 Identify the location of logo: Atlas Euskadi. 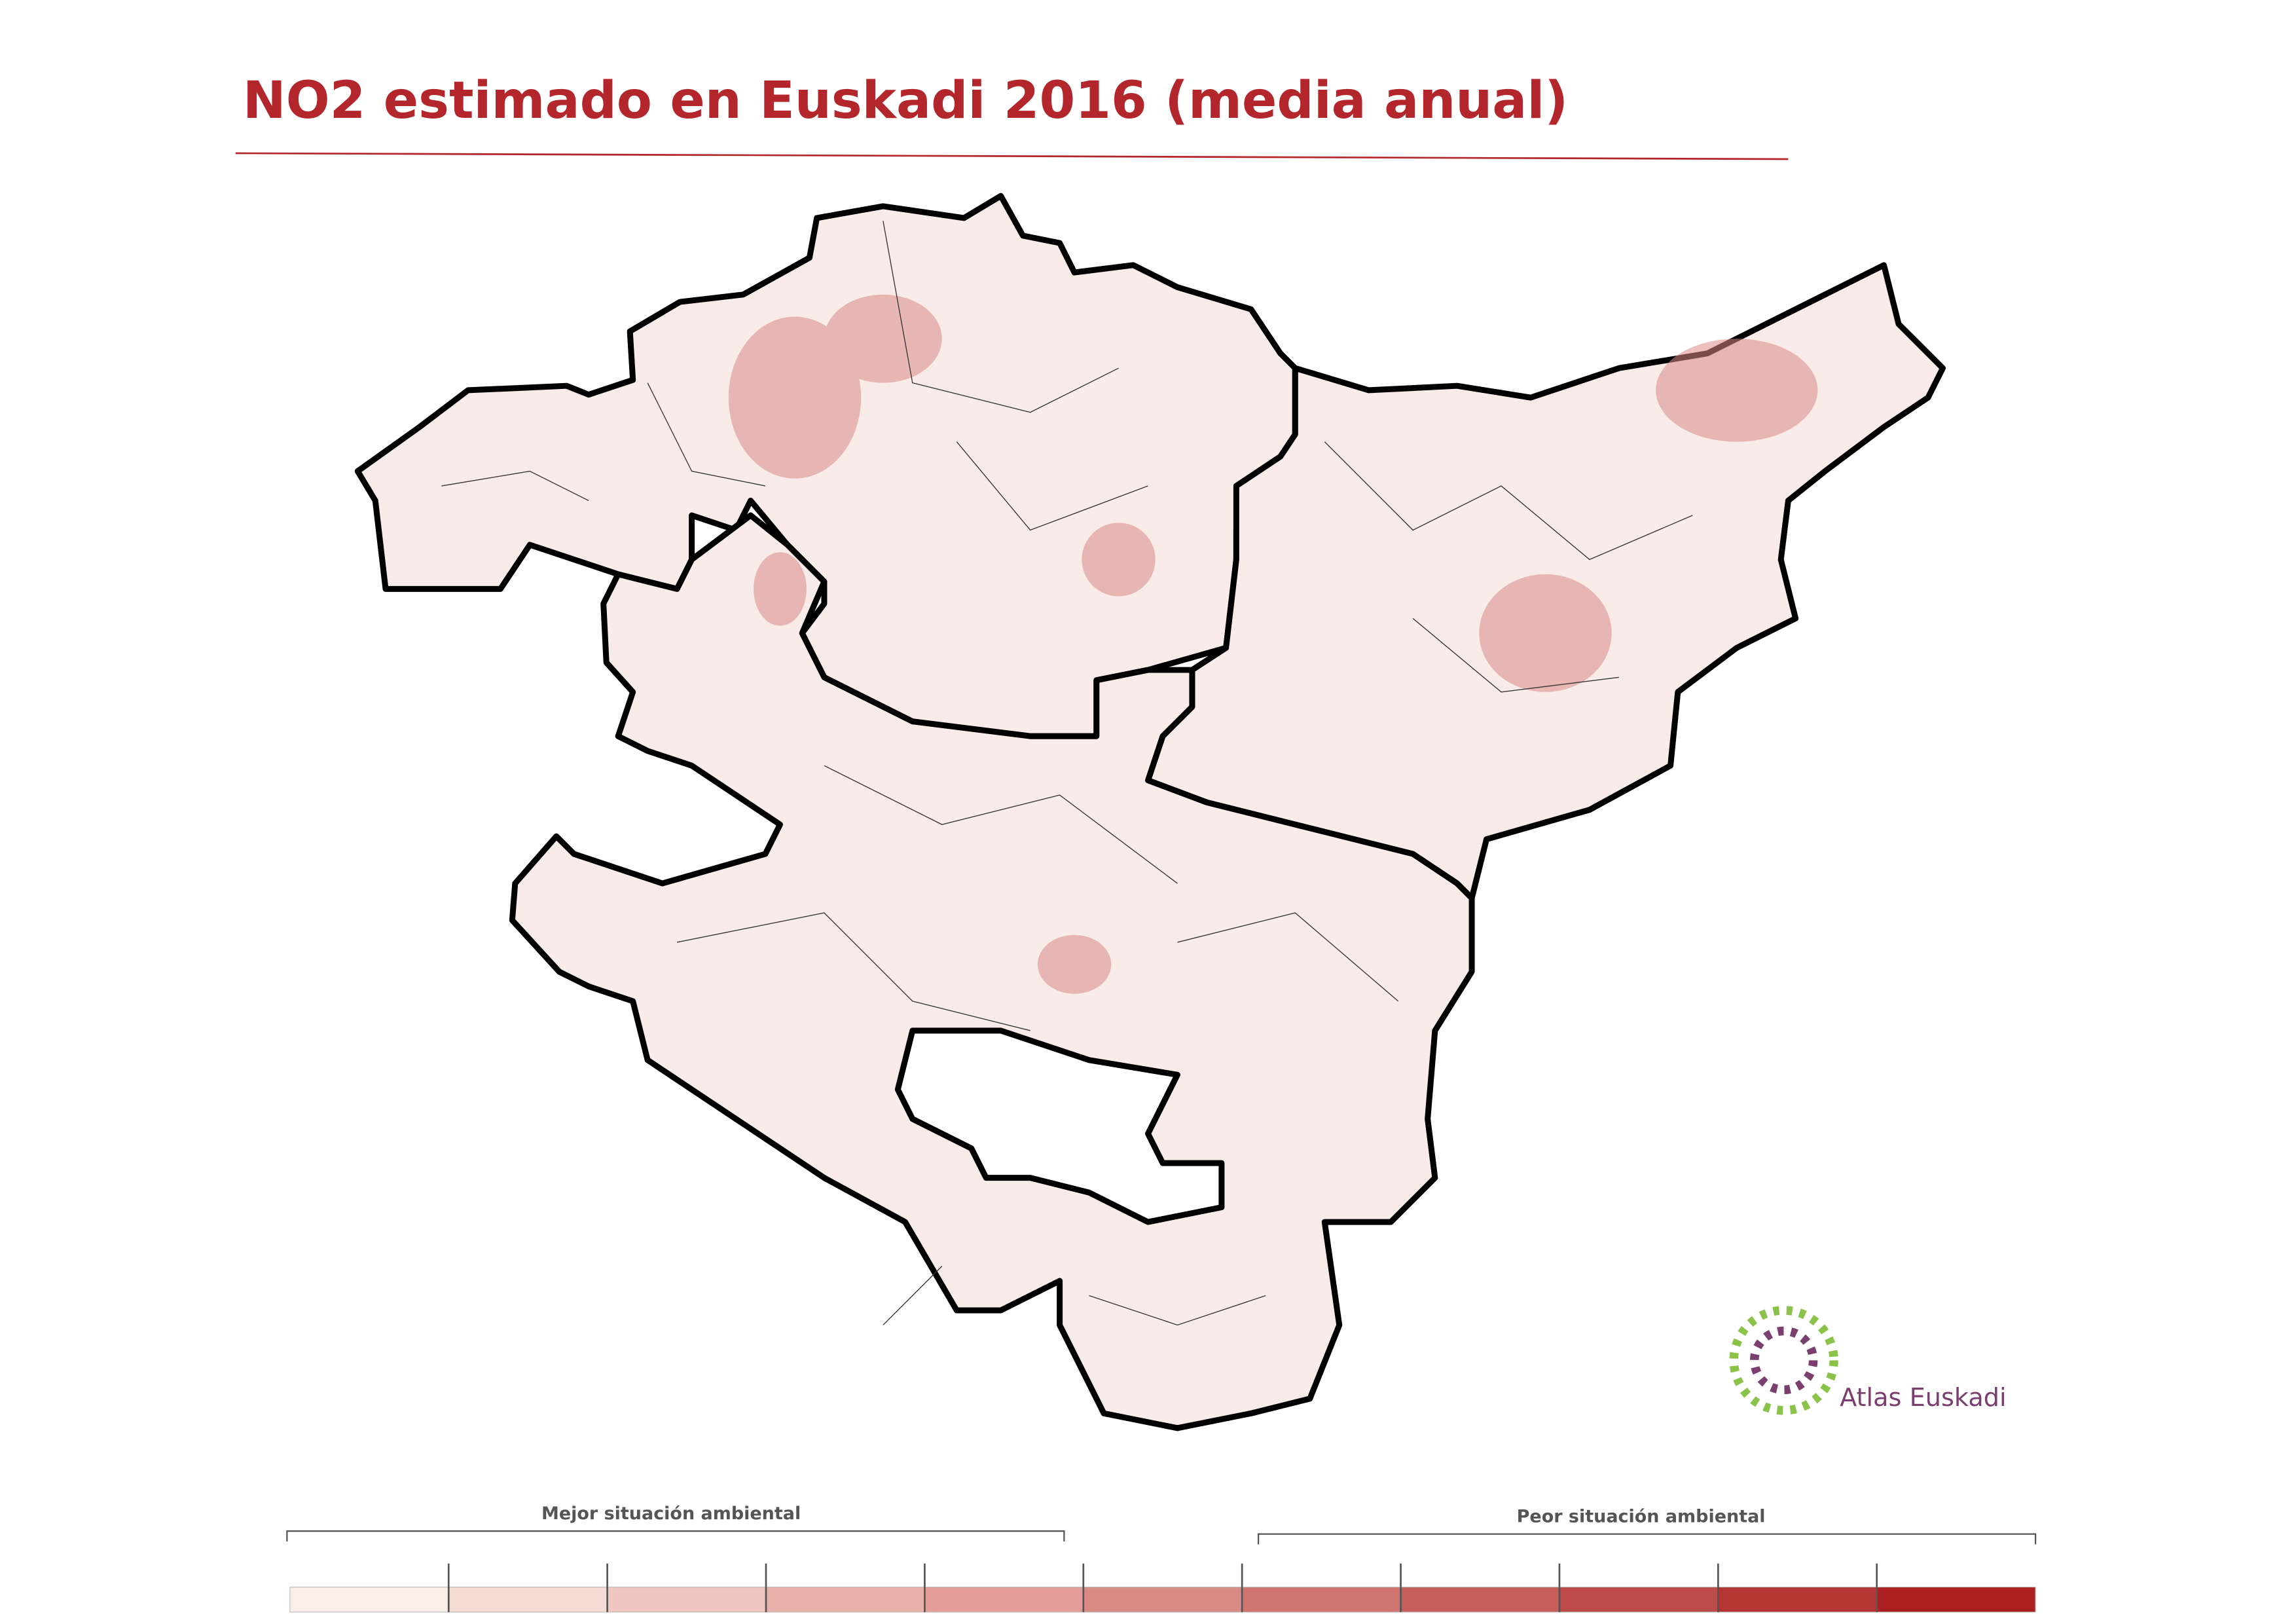
(1868, 1360).